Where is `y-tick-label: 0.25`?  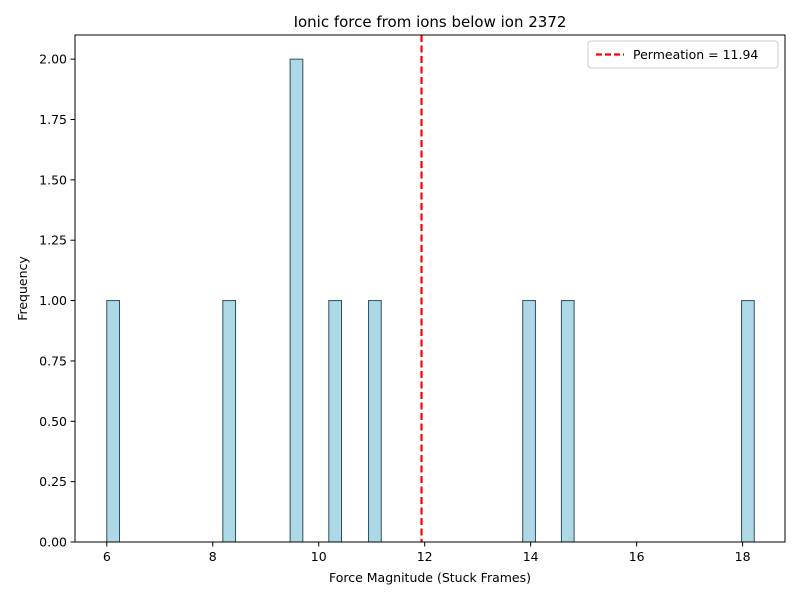
y-tick-label: 0.25 is located at coordinates (53, 481).